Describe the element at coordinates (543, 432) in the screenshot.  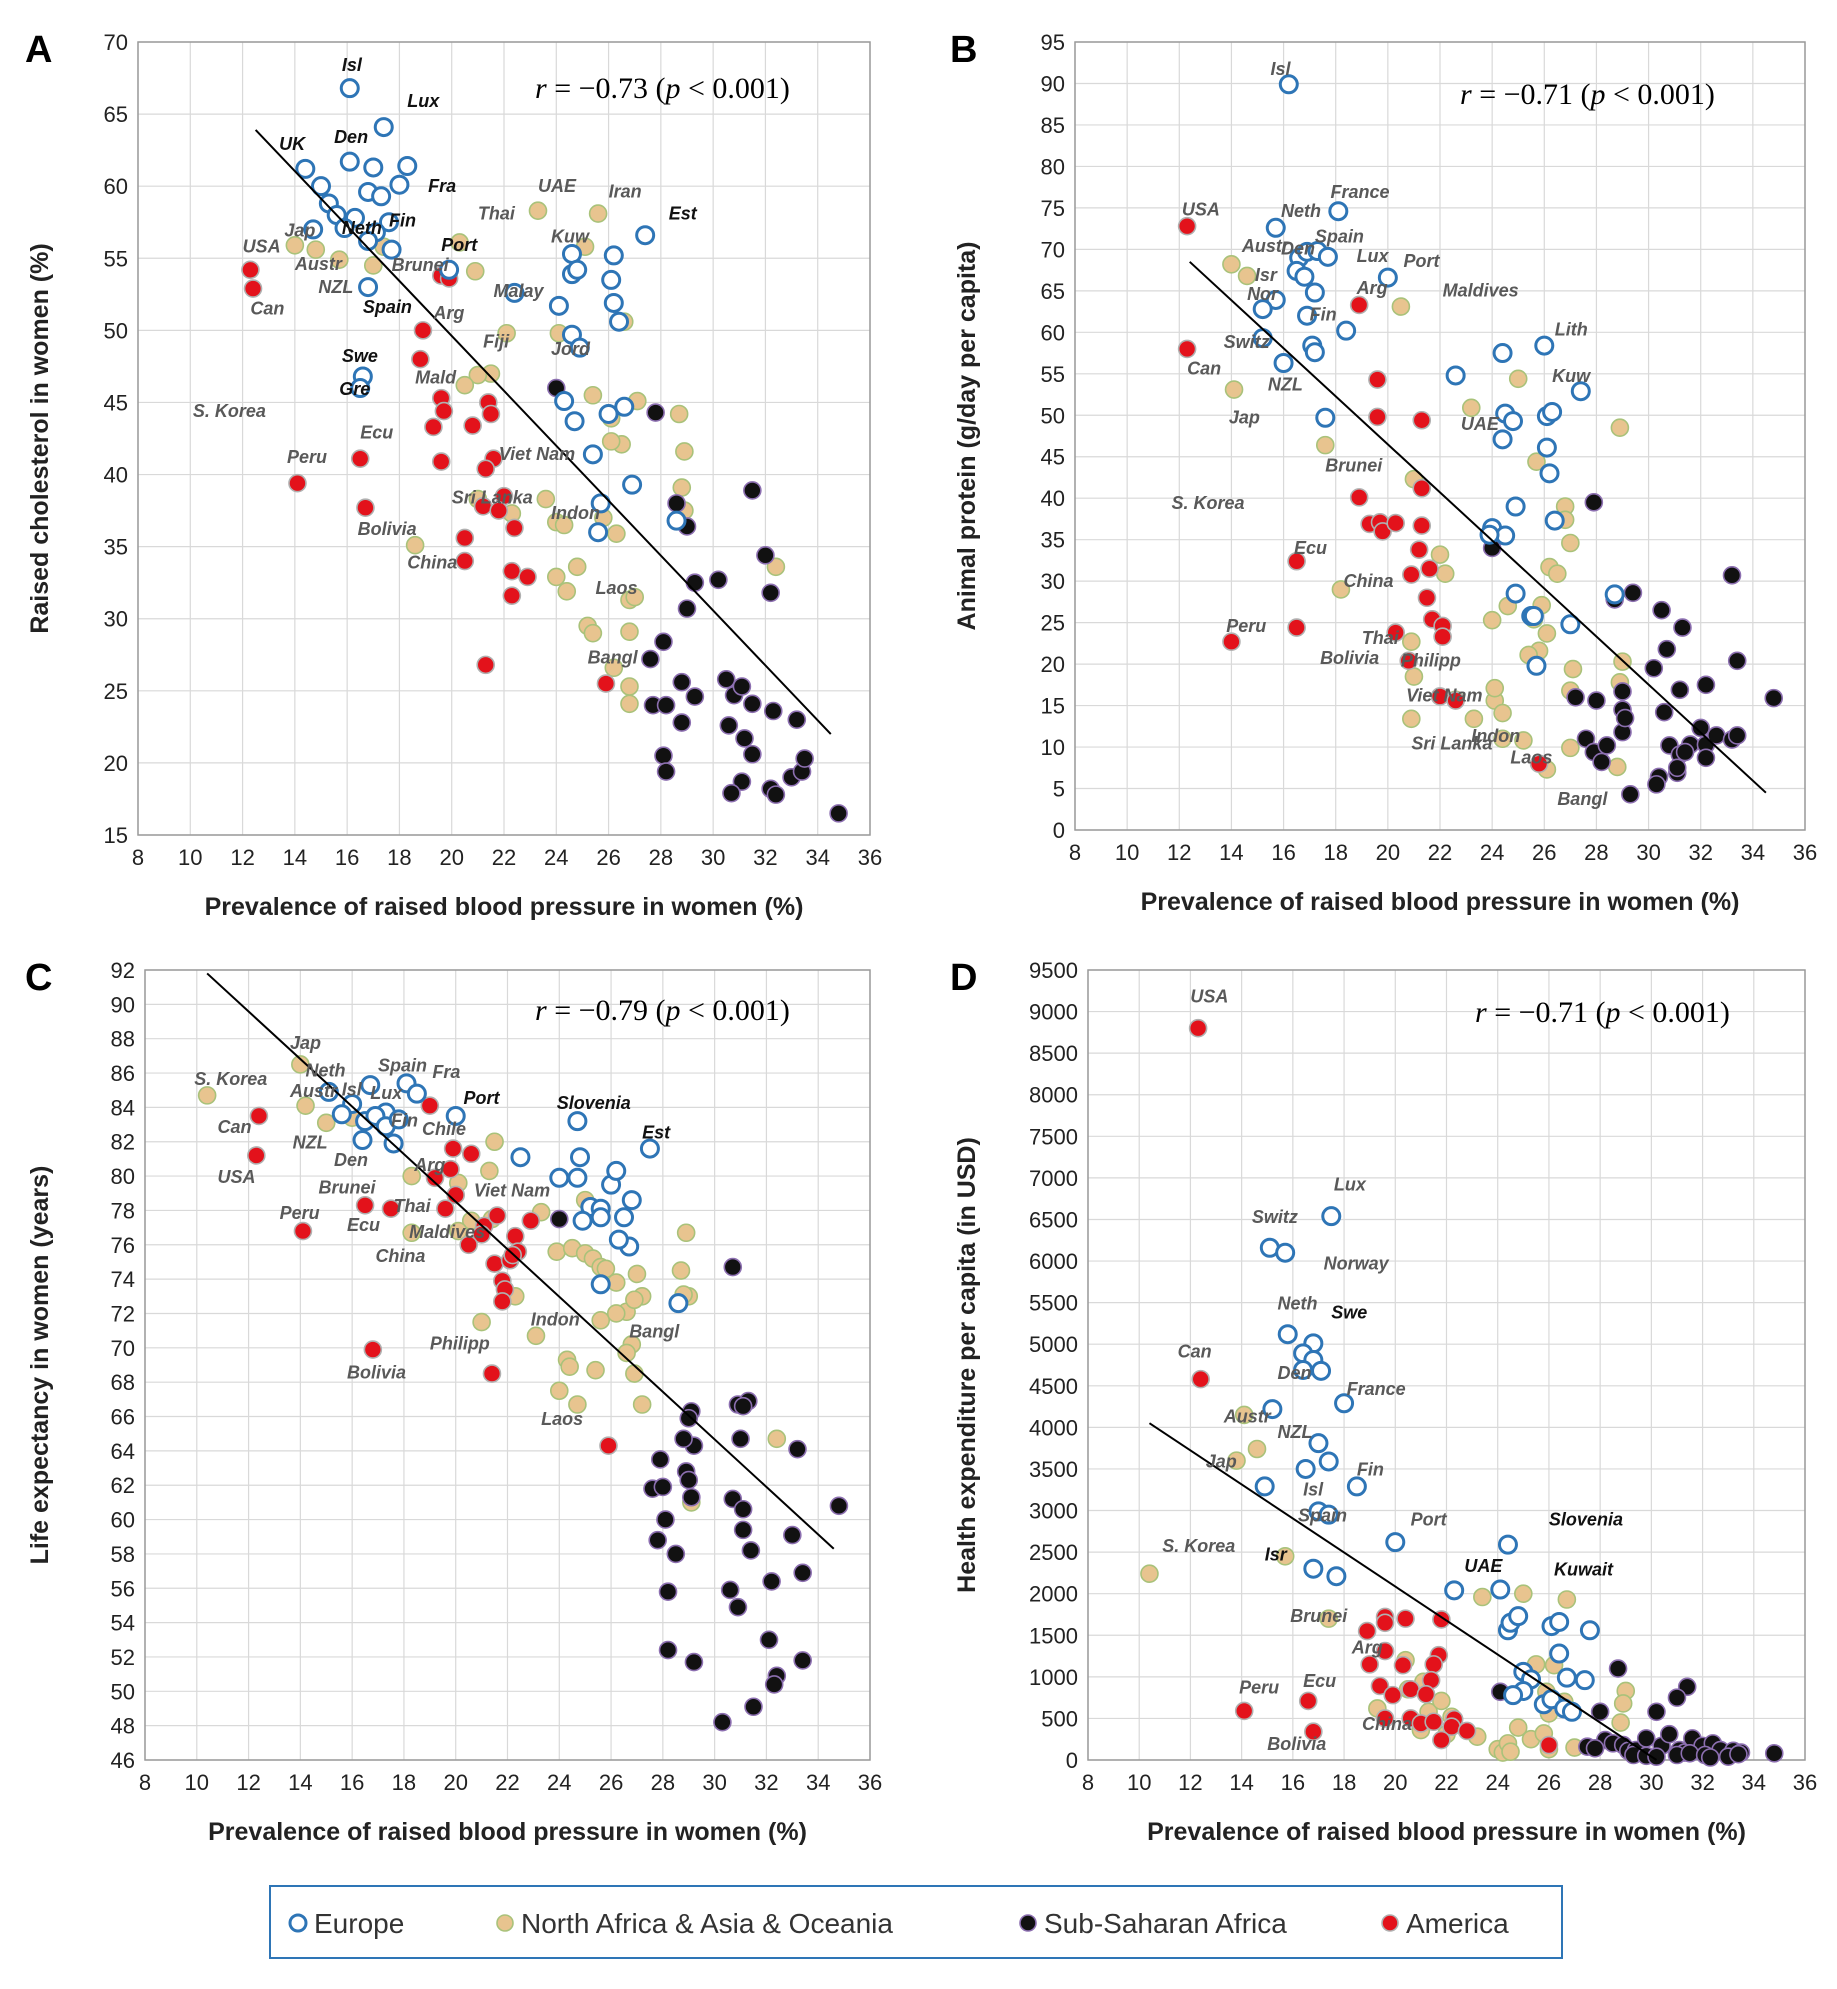
I see `trend-line` at that location.